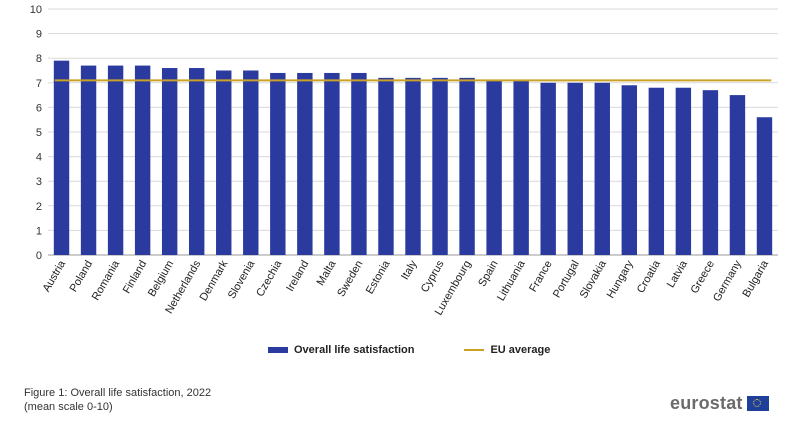 The width and height of the screenshot is (800, 425). Describe the element at coordinates (269, 278) in the screenshot. I see `x-tick-label: Czechia` at that location.